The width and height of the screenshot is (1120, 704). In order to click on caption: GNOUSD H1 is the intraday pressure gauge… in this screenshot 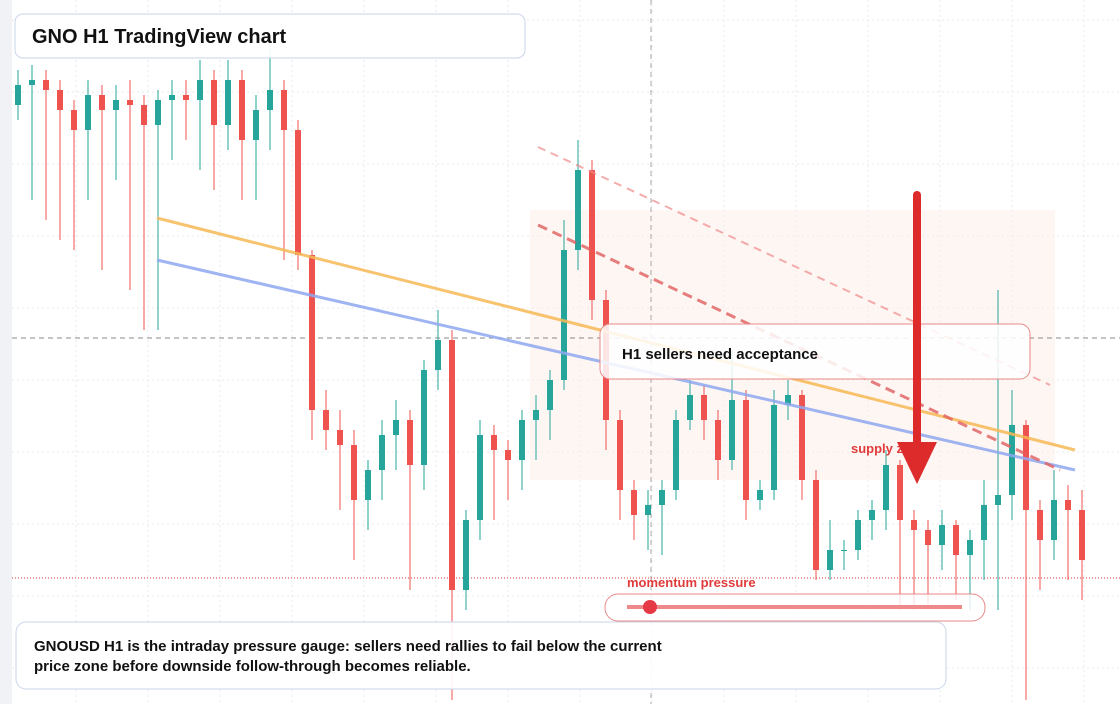, I will do `click(348, 656)`.